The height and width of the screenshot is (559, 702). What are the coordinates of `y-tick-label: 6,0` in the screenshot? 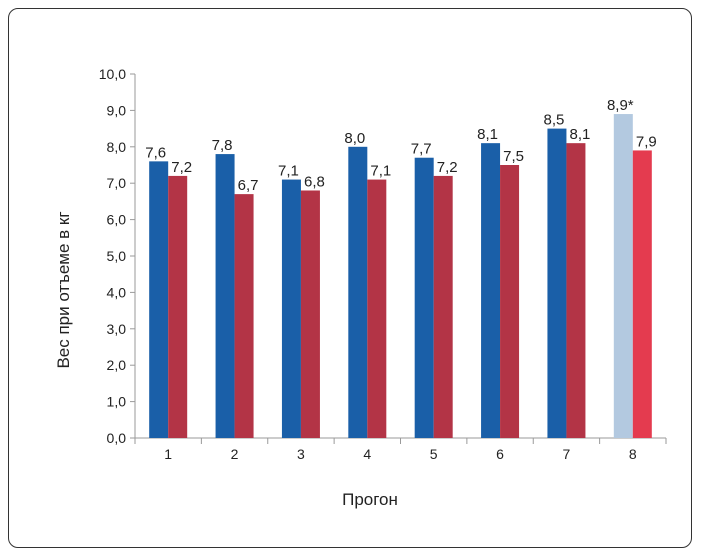 It's located at (117, 220).